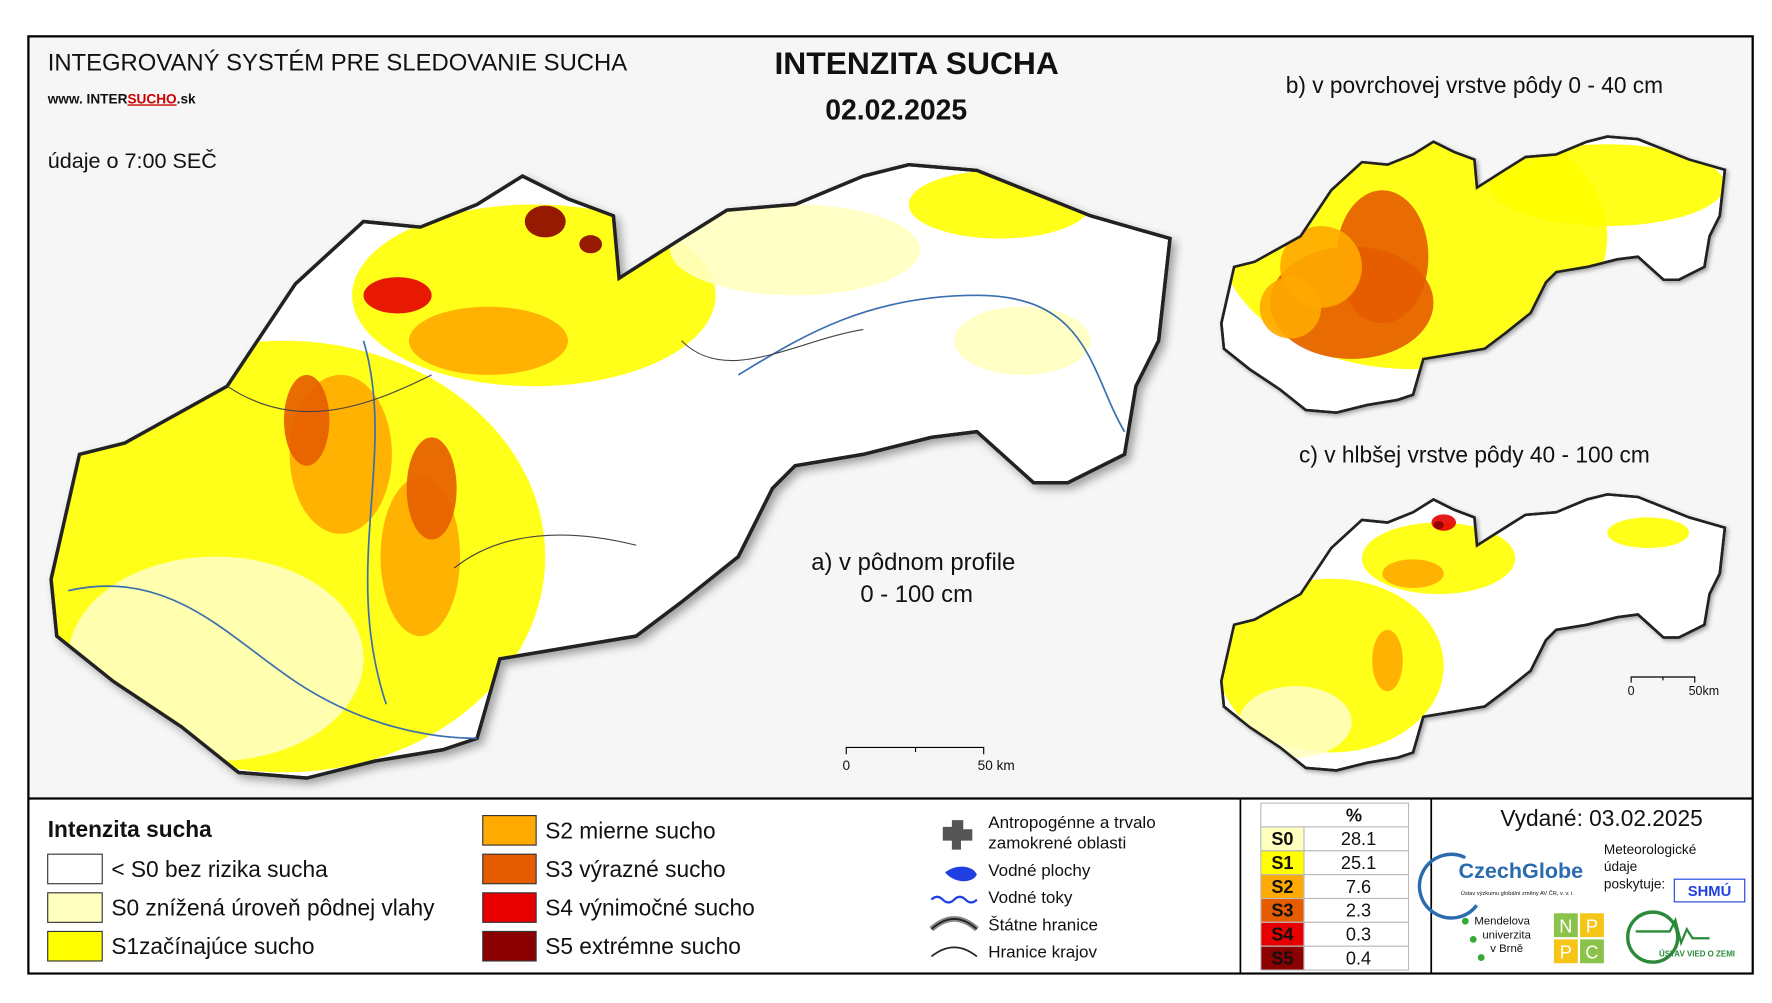 The width and height of the screenshot is (1772, 1003). Describe the element at coordinates (87, 98) in the screenshot. I see `website-part: www. INTER` at that location.